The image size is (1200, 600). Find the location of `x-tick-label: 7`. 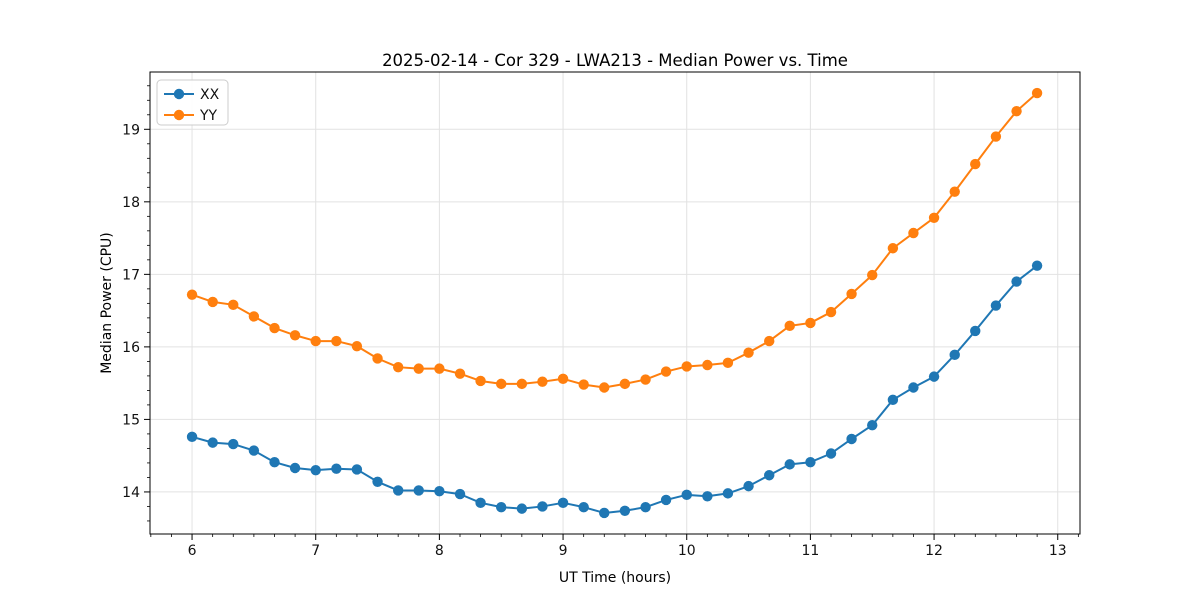

x-tick-label: 7 is located at coordinates (315, 551).